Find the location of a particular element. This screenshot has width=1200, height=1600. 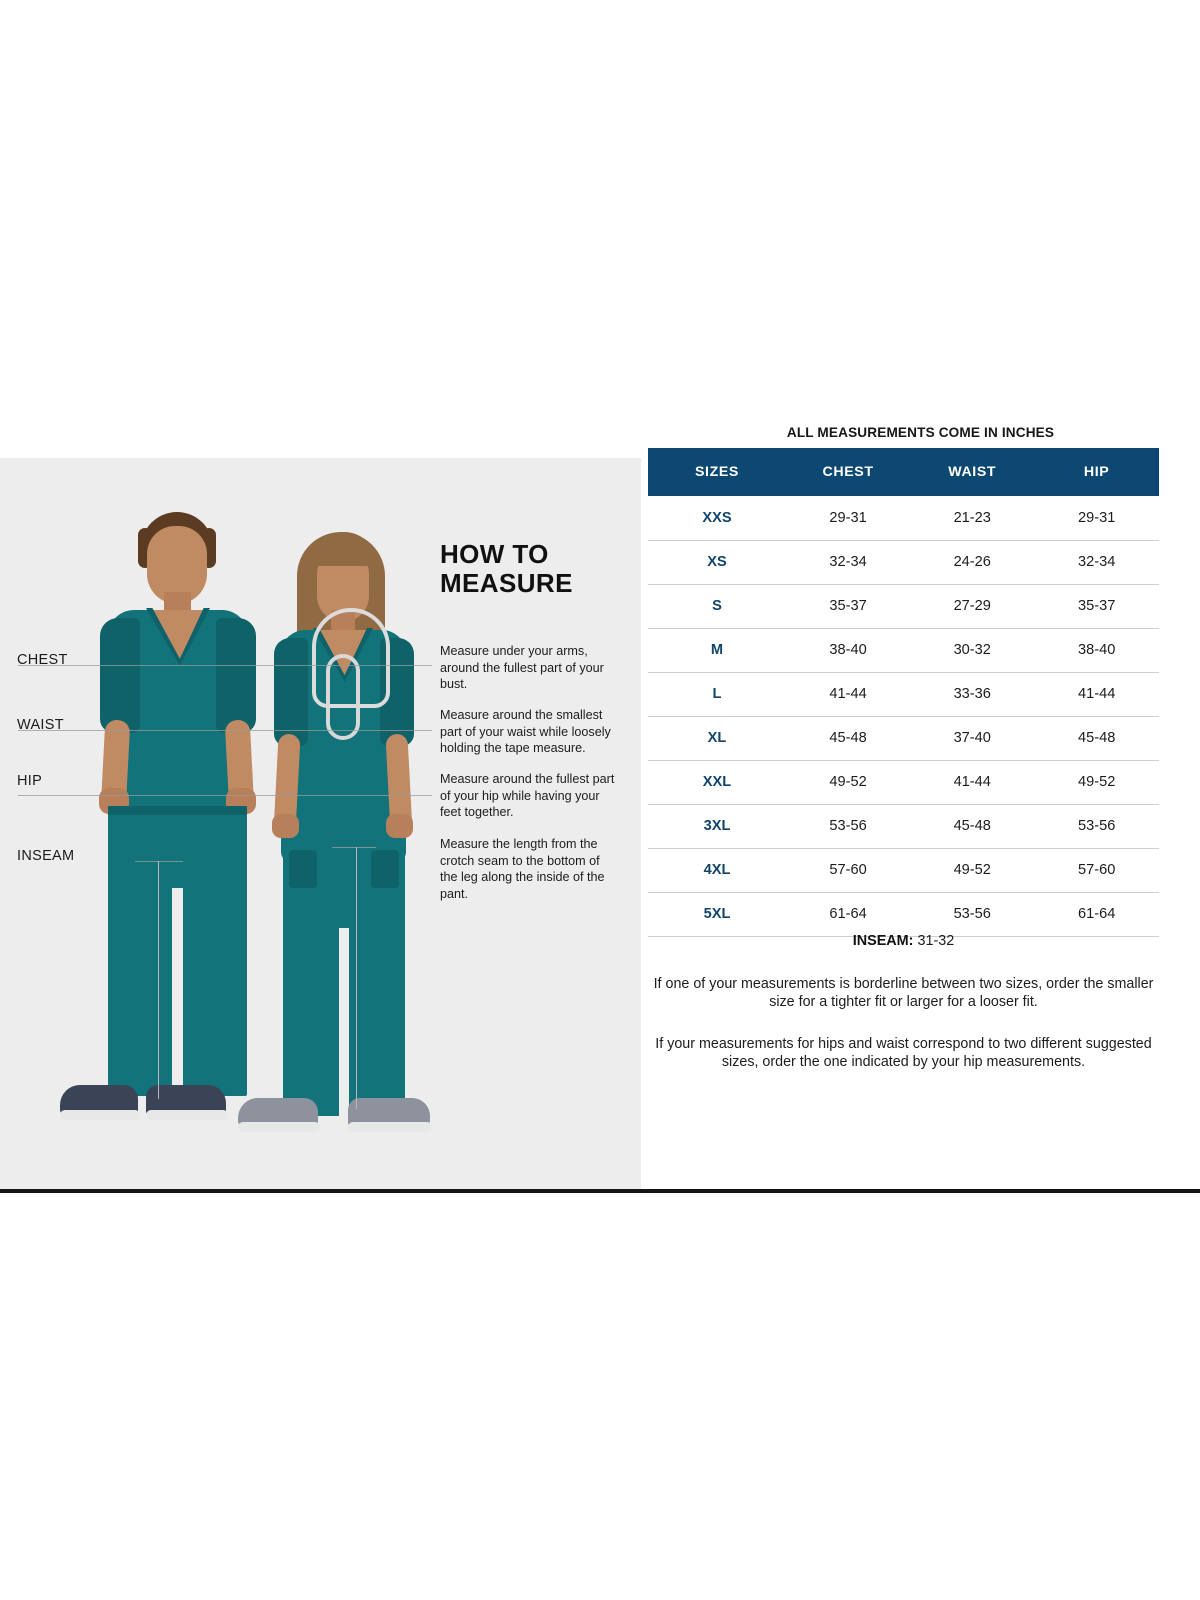

male-shoe-right-sole is located at coordinates (187, 1115).